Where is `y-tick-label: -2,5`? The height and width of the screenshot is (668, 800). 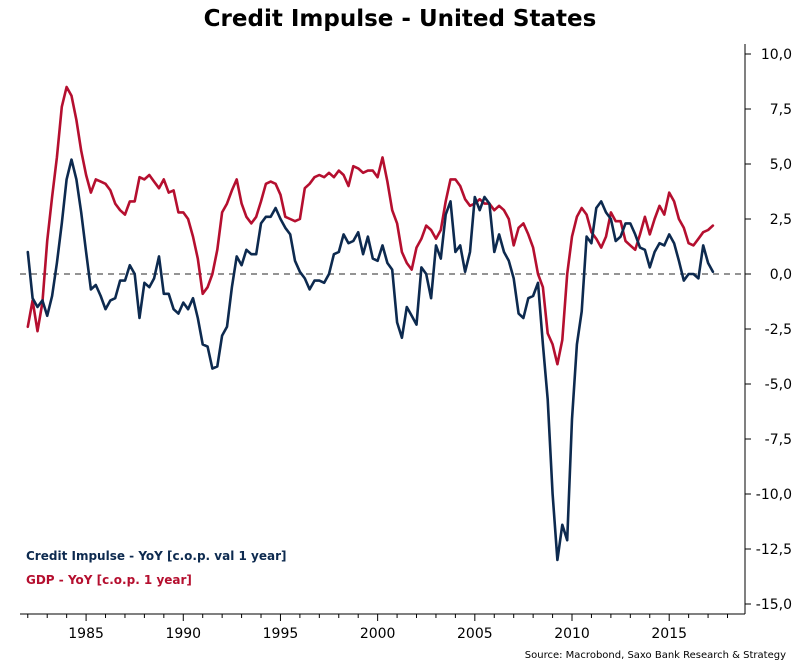 y-tick-label: -2,5 is located at coordinates (778, 330).